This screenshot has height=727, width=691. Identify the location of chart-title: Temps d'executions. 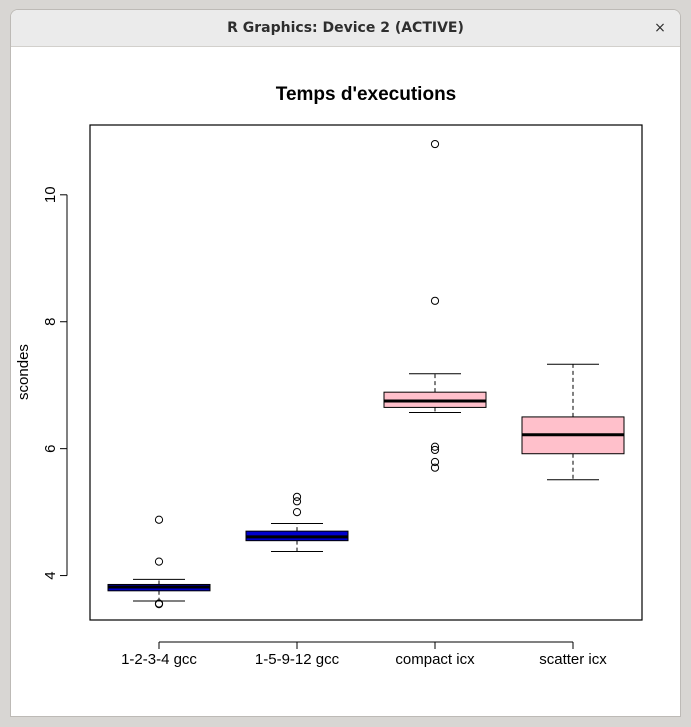
(366, 94).